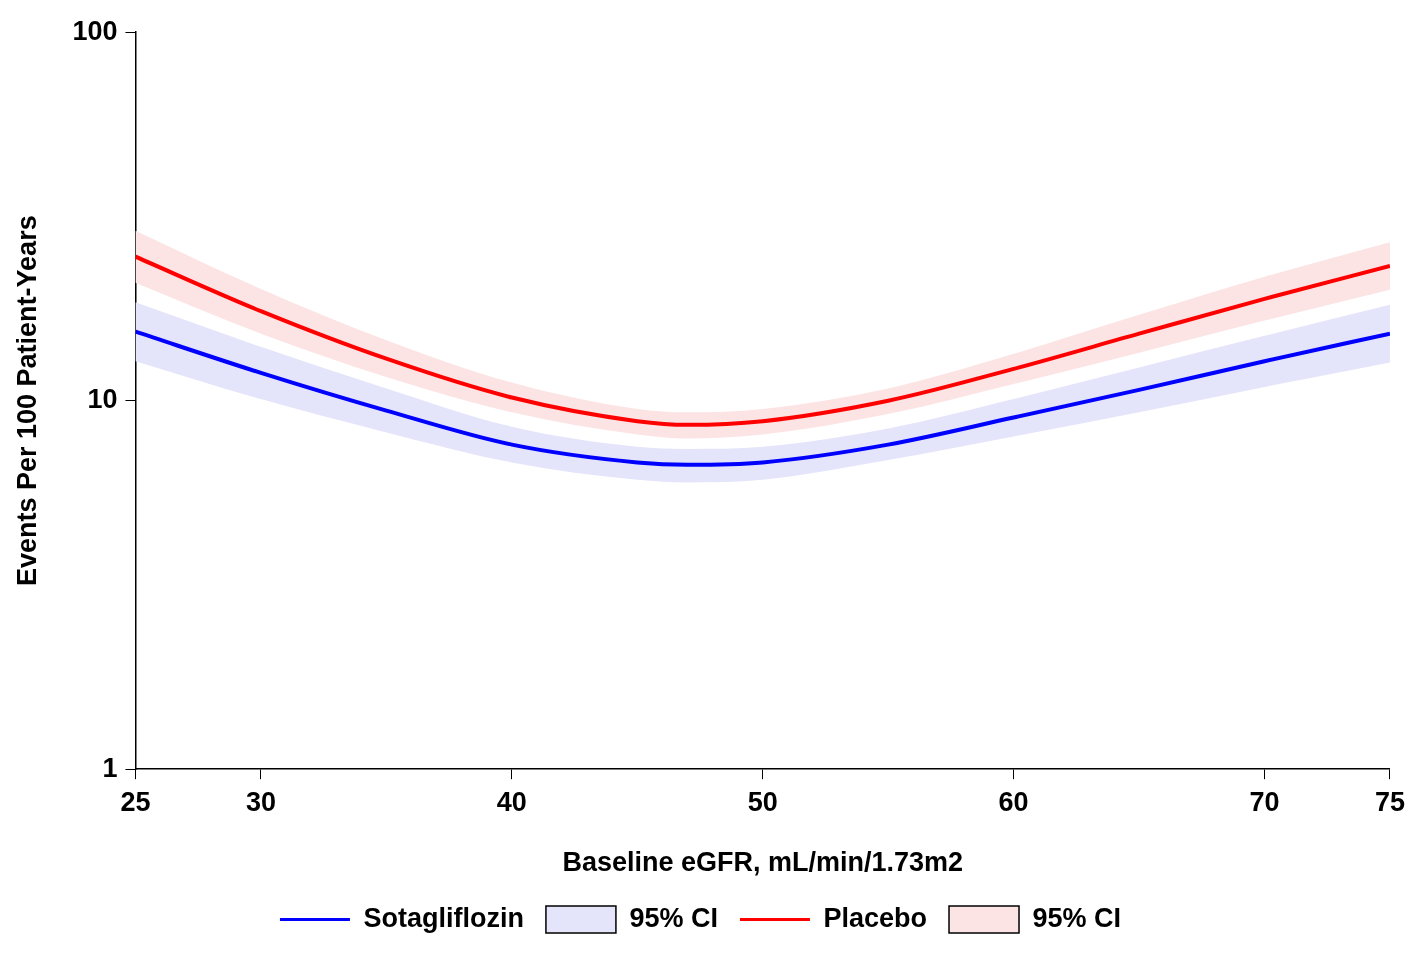 Image resolution: width=1425 pixels, height=955 pixels. I want to click on x-tick-label: 25, so click(135, 801).